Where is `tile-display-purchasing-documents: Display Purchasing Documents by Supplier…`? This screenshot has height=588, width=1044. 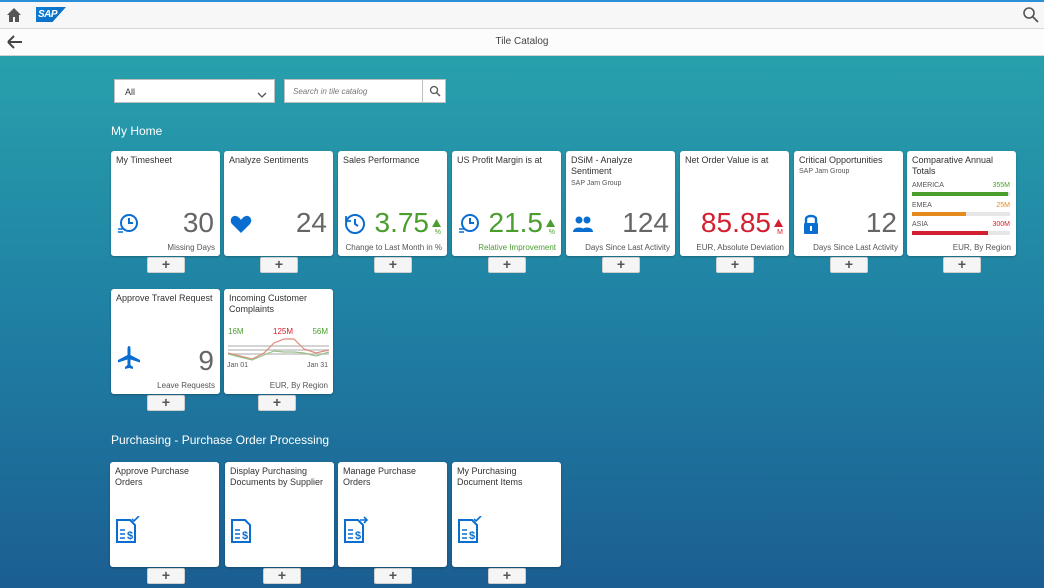 tile-display-purchasing-documents: Display Purchasing Documents by Supplier… is located at coordinates (279, 514).